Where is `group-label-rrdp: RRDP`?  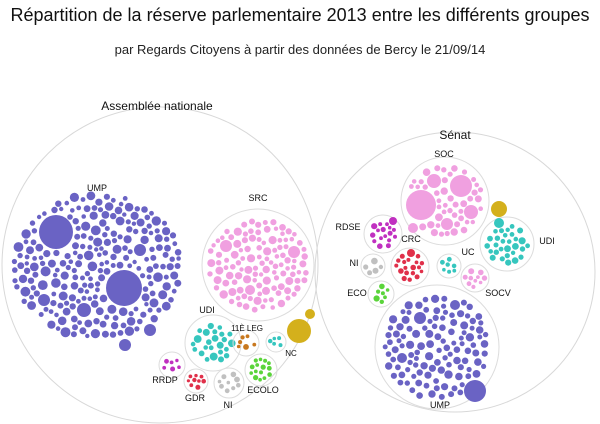
group-label-rrdp: RRDP is located at coordinates (165, 380).